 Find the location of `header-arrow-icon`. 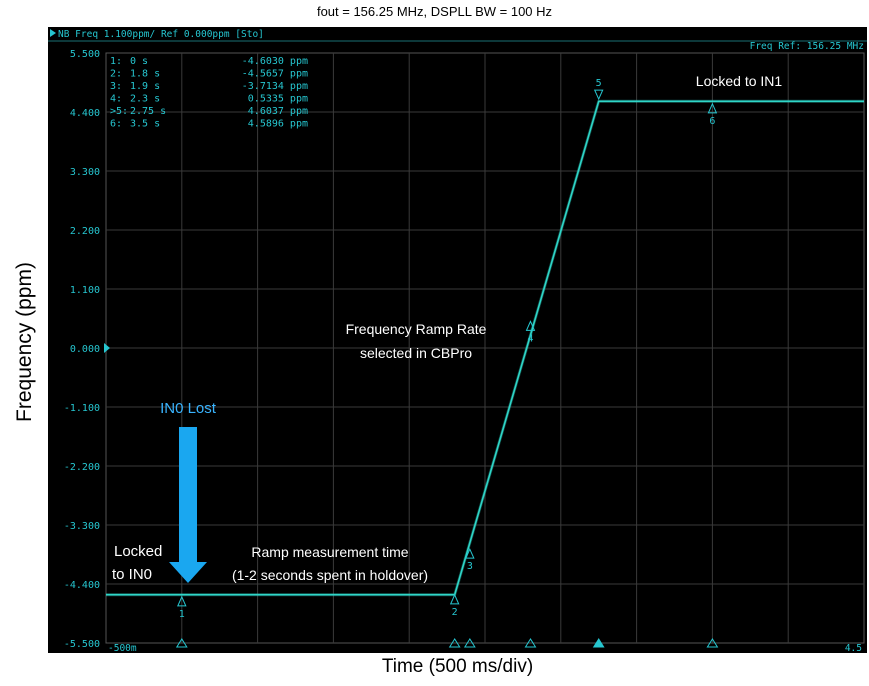

header-arrow-icon is located at coordinates (53, 33).